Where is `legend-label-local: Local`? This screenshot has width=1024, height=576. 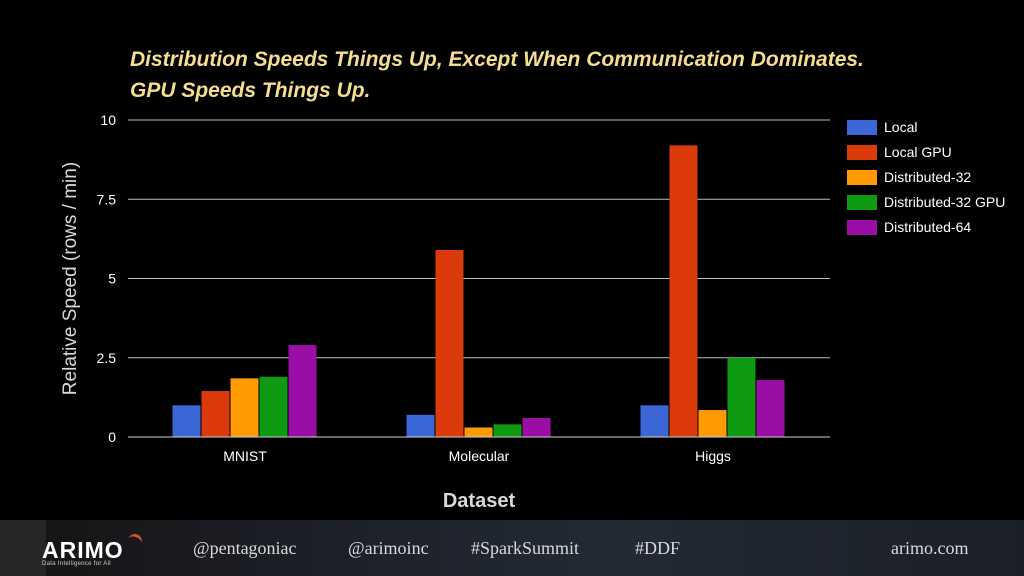 legend-label-local: Local is located at coordinates (900, 127).